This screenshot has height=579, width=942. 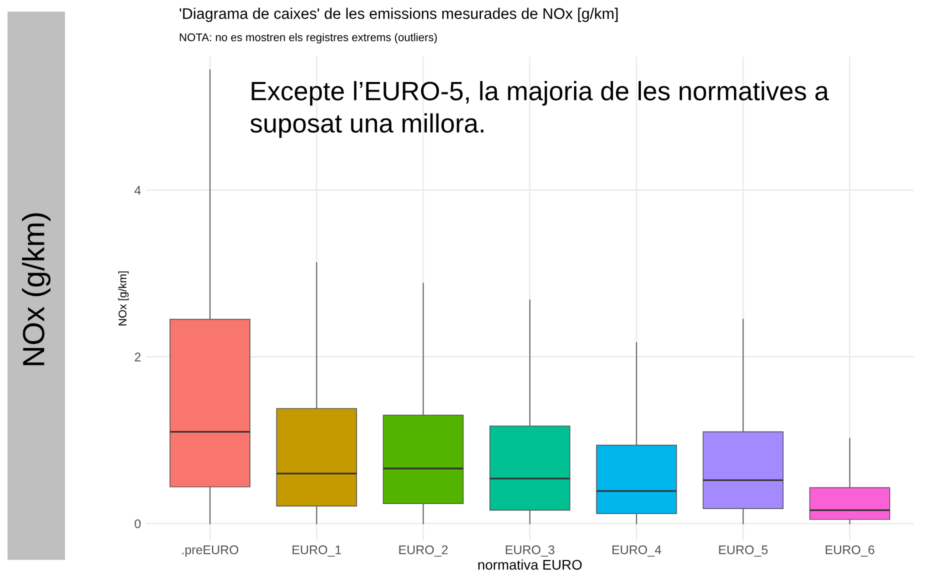 I want to click on chart-title: 'Diagrama de caixes' de les emissions mesurades de NOx [g/km], so click(x=399, y=15).